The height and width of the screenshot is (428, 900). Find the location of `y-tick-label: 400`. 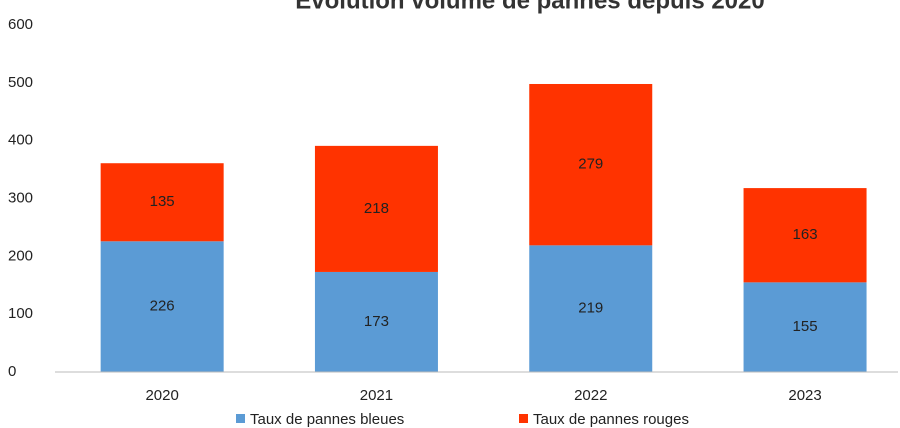

y-tick-label: 400 is located at coordinates (20, 140).